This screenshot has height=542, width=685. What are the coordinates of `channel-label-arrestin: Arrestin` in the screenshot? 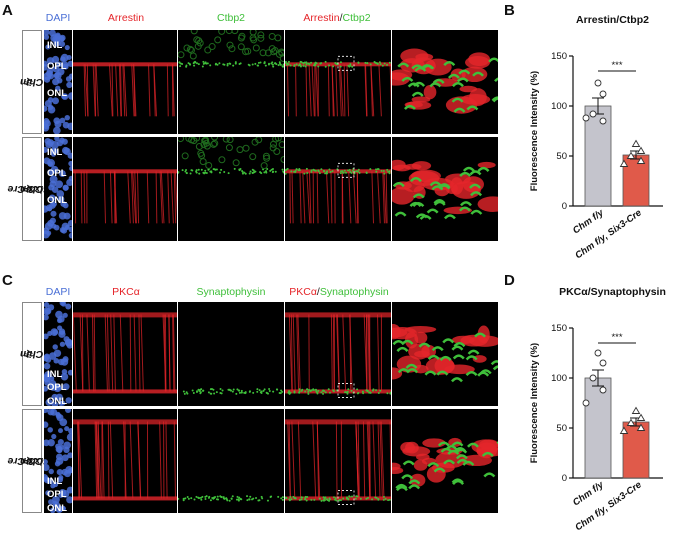 It's located at (126, 18).